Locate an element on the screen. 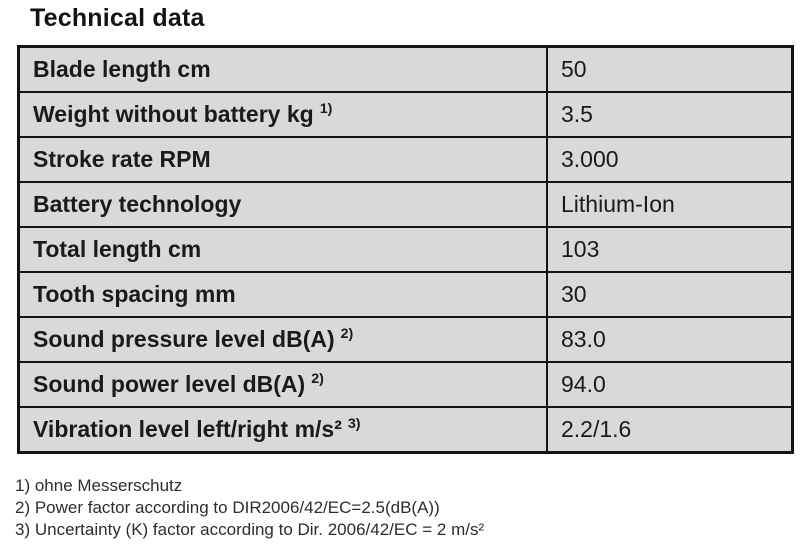 The height and width of the screenshot is (551, 800). footnote-marker: 1) is located at coordinates (326, 109).